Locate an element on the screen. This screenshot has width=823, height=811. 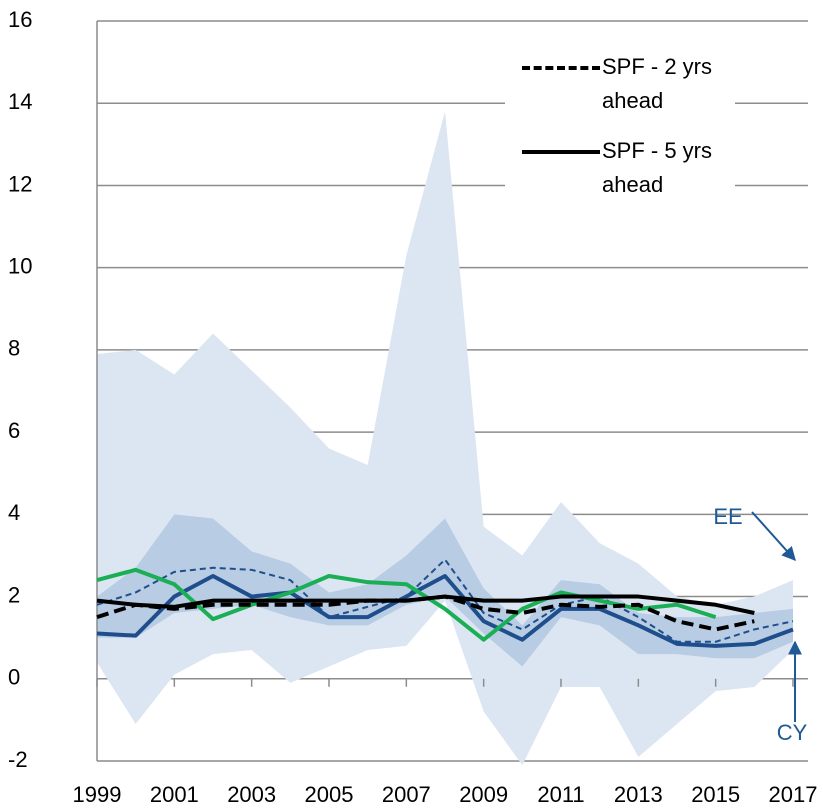
legend-item: SPF - 5 yrs ahead is located at coordinates (620, 174).